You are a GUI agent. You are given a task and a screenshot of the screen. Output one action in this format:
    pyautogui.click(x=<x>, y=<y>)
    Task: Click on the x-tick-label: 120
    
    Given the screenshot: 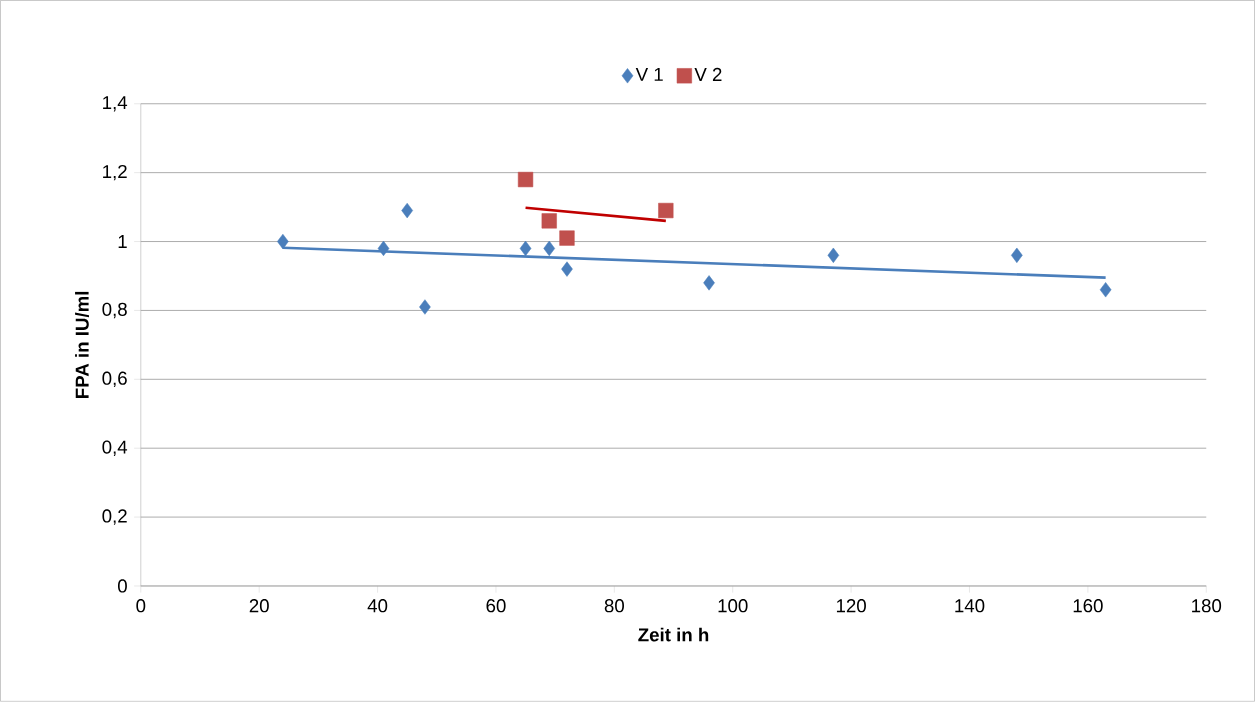 What is the action you would take?
    pyautogui.click(x=851, y=606)
    